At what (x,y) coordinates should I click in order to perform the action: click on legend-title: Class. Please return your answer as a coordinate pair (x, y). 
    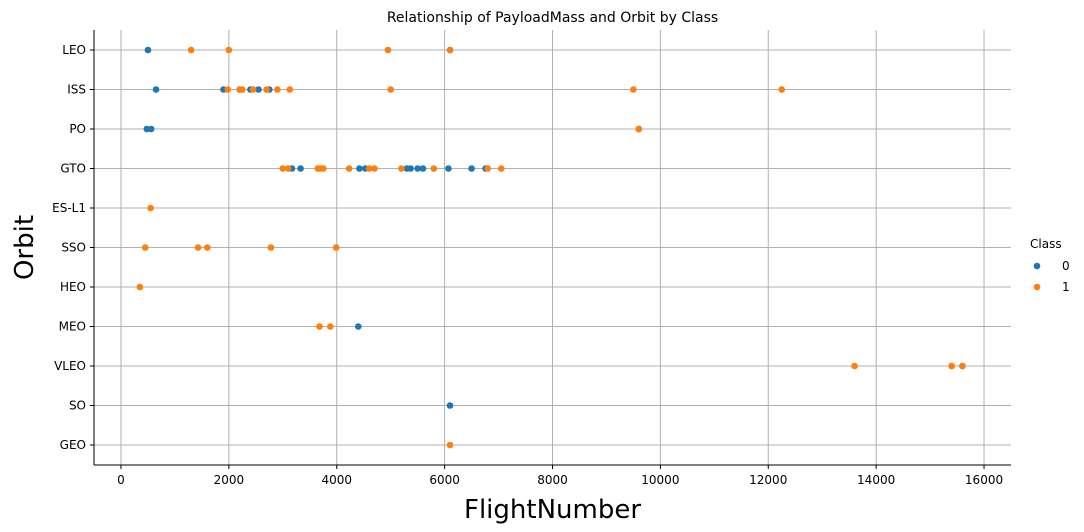
    Looking at the image, I should click on (1046, 244).